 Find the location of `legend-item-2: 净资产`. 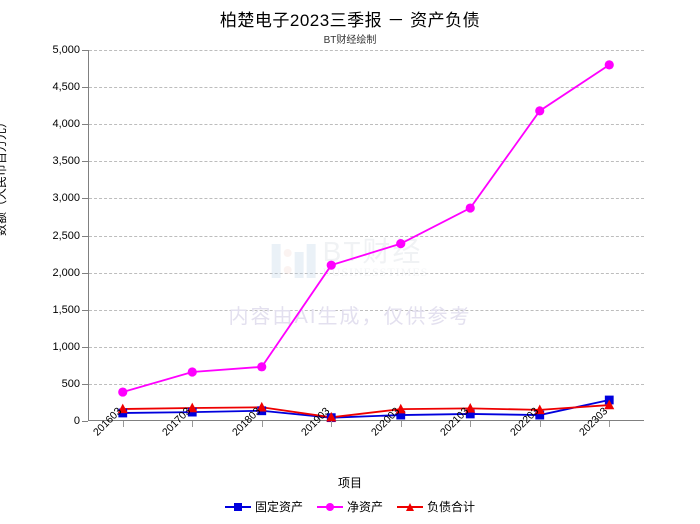

legend-item-2: 净资产 is located at coordinates (349, 506).